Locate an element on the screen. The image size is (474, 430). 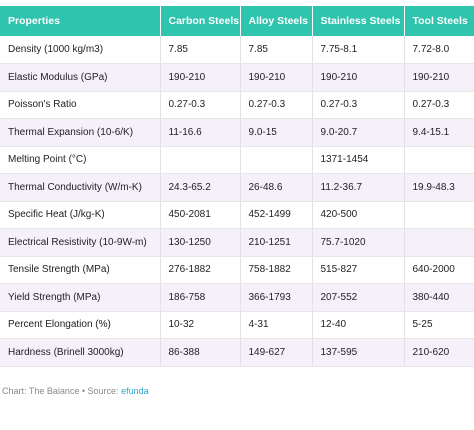
header-carbon-steels: Carbon Steels is located at coordinates (200, 21).